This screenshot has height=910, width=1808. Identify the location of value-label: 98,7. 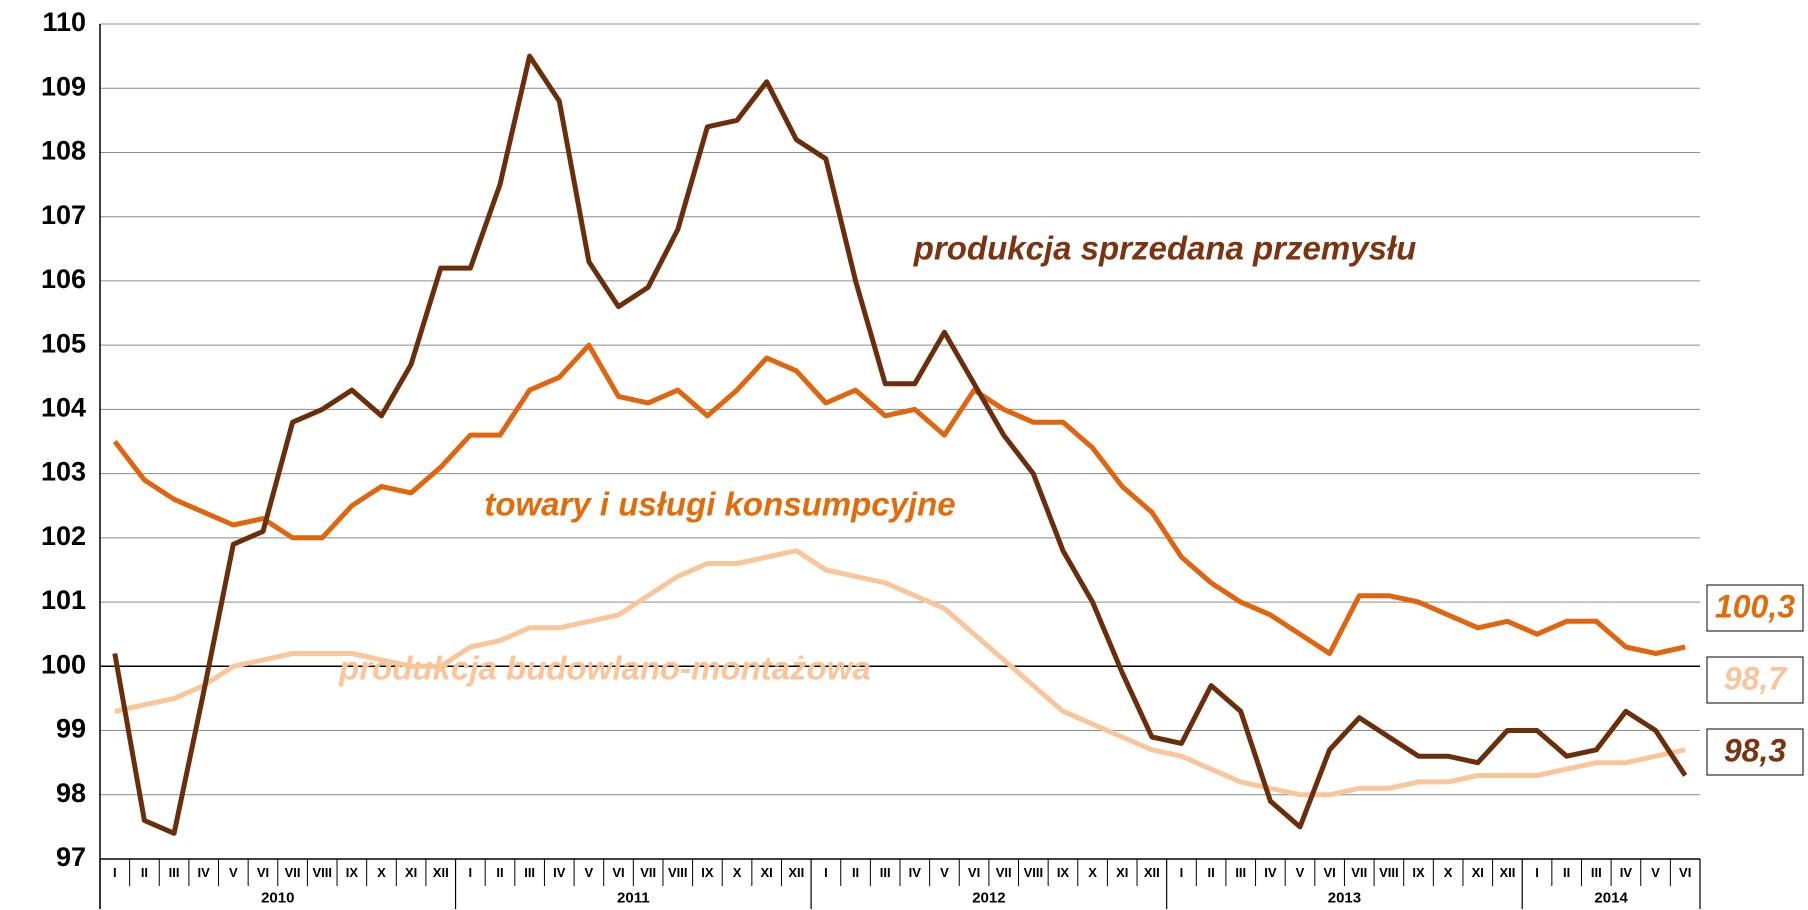
(1756, 678).